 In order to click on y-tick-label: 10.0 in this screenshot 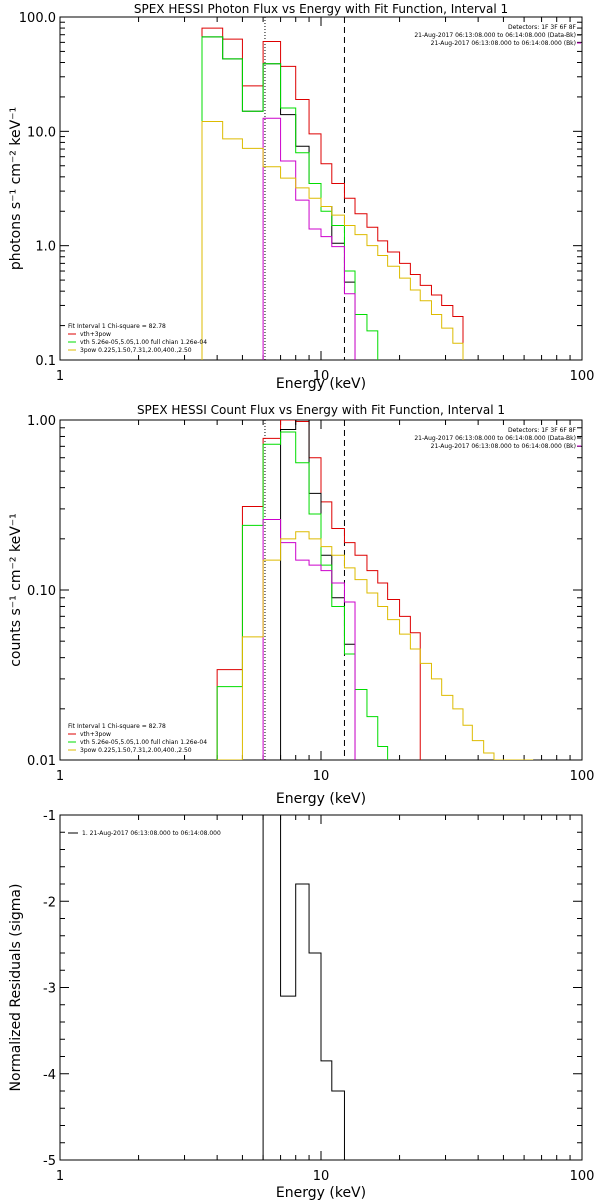, I will do `click(41, 132)`.